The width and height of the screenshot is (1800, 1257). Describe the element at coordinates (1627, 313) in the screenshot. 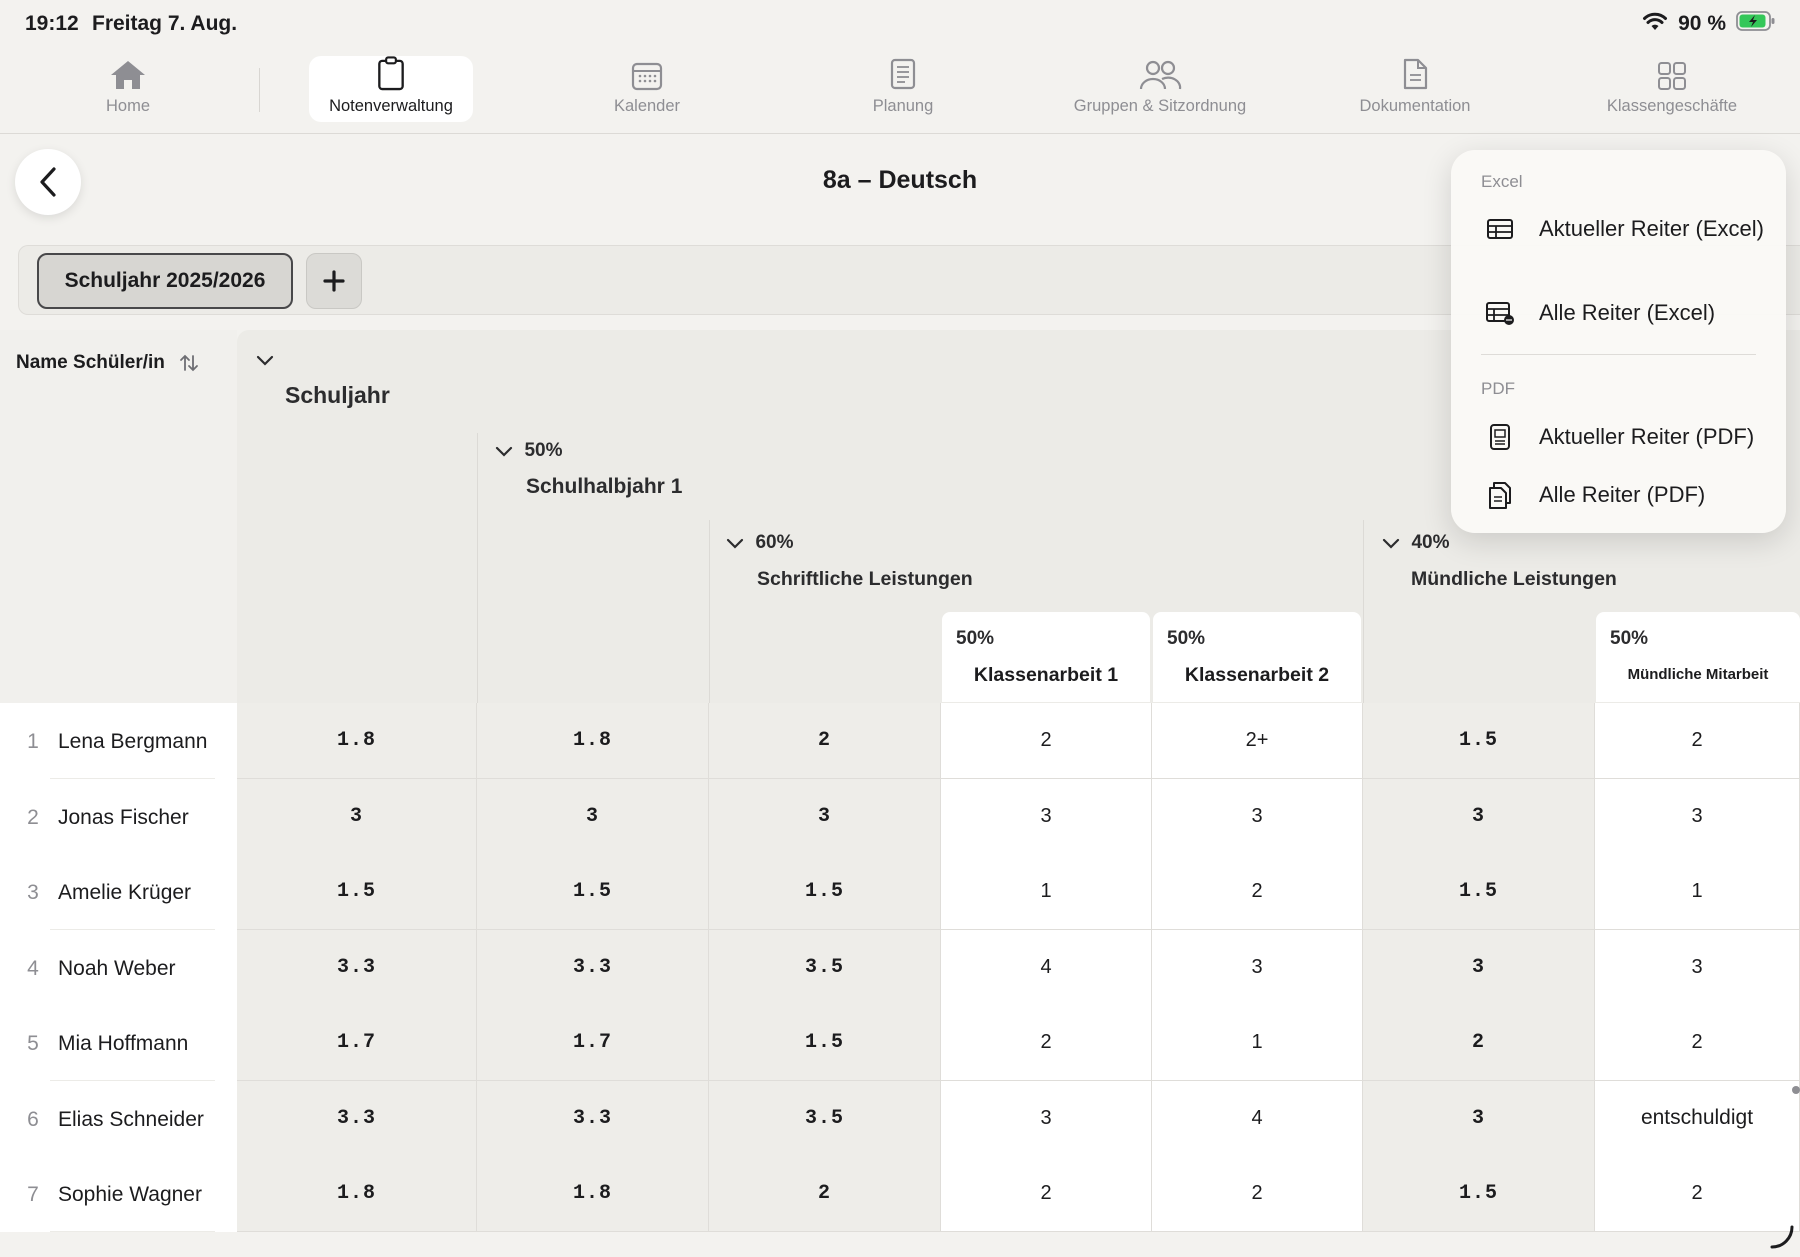

I see `menu-item-all-excel: Alle Reiter (Excel)` at that location.